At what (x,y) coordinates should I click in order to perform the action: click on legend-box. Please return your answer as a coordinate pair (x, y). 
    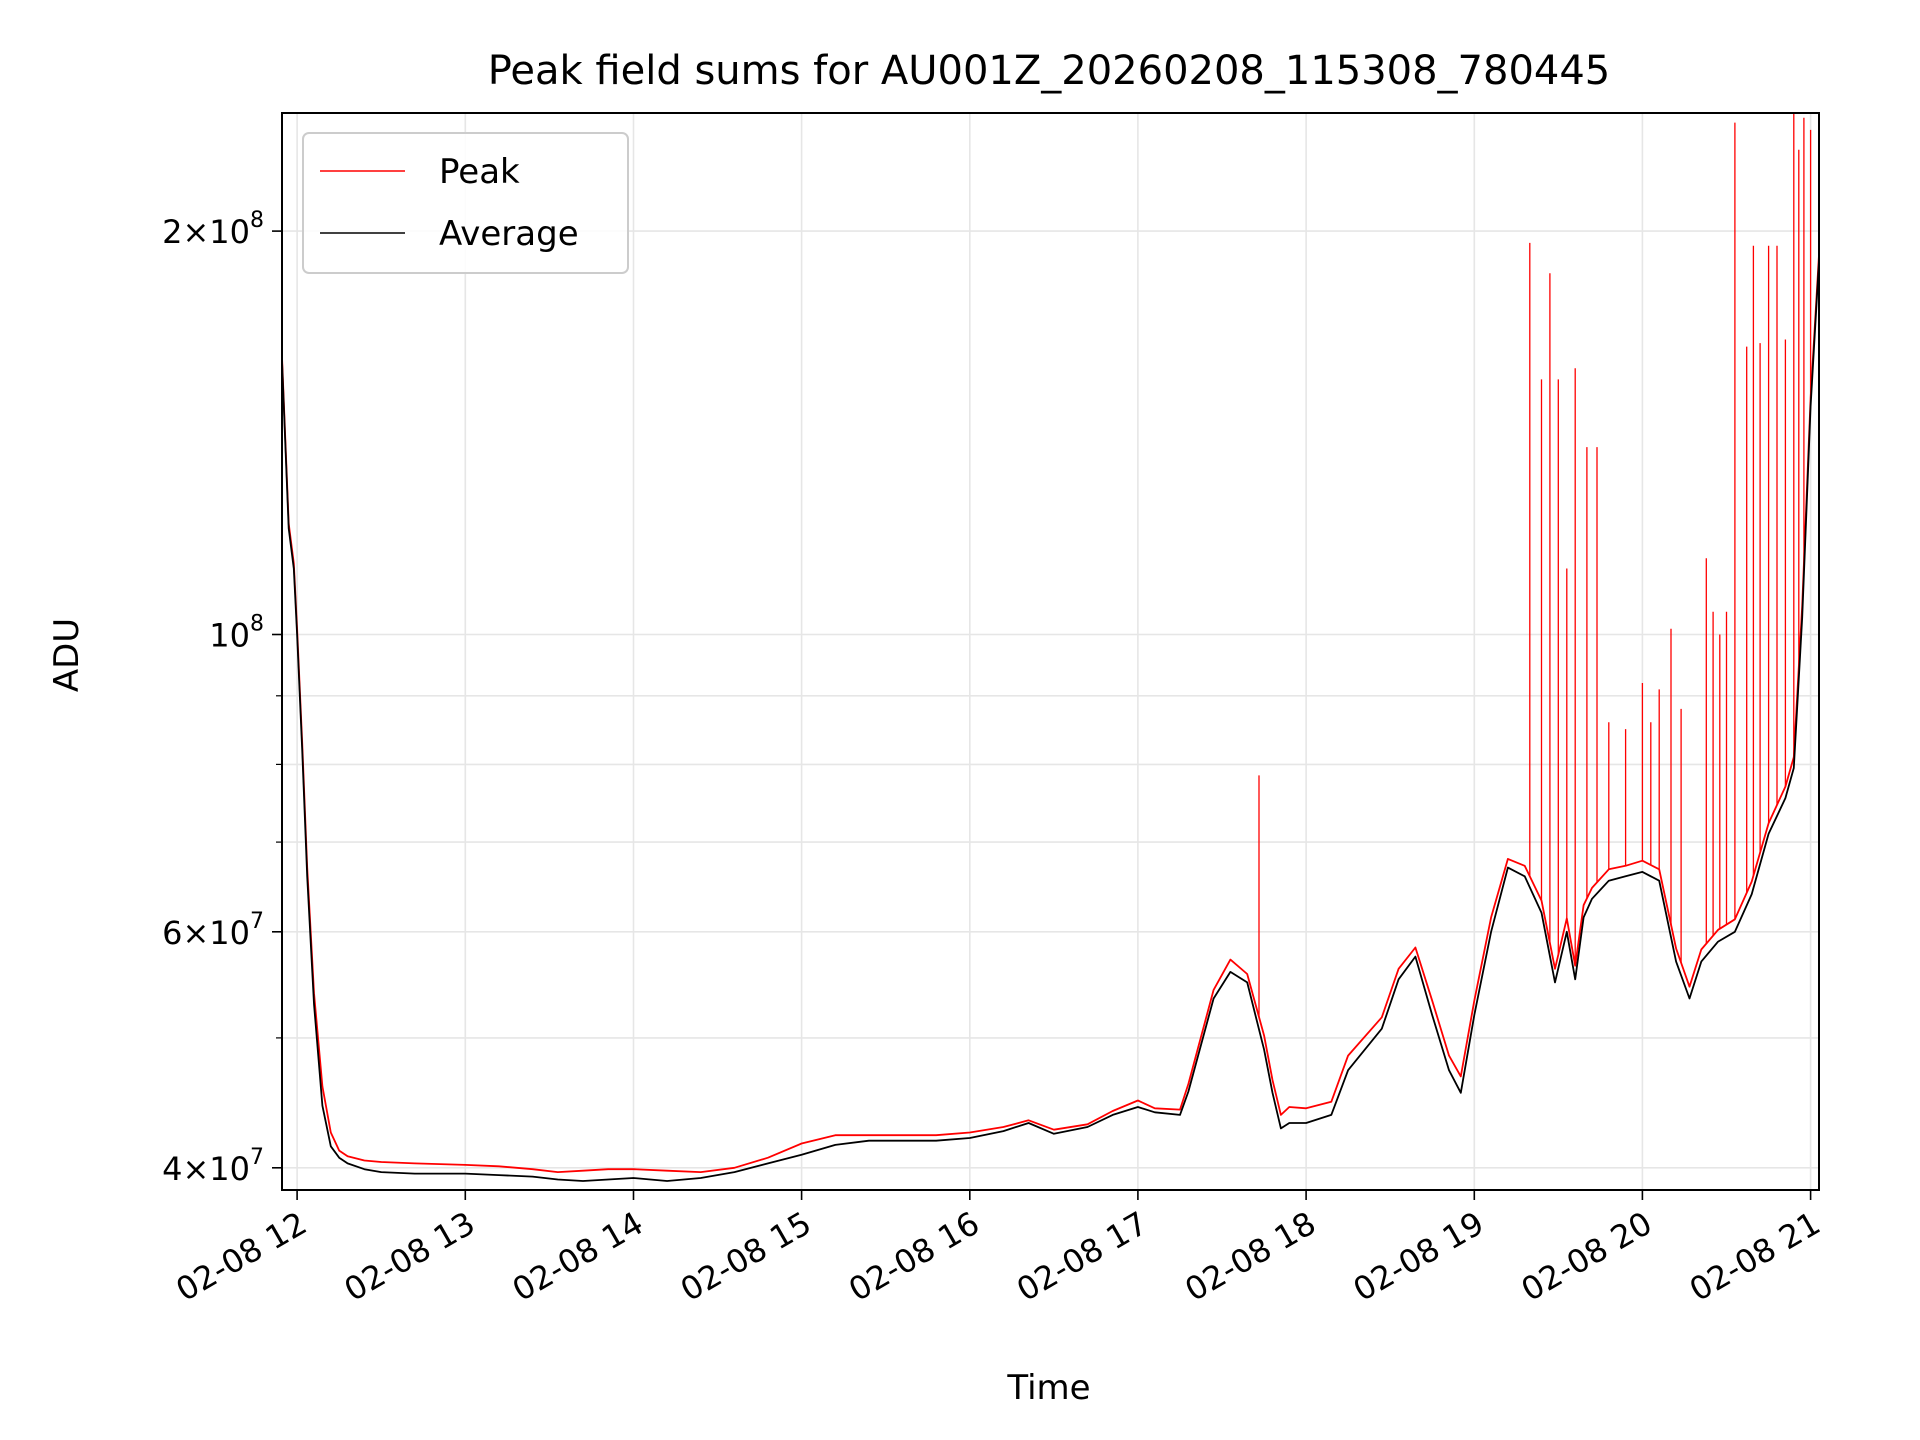
    Looking at the image, I should click on (465, 203).